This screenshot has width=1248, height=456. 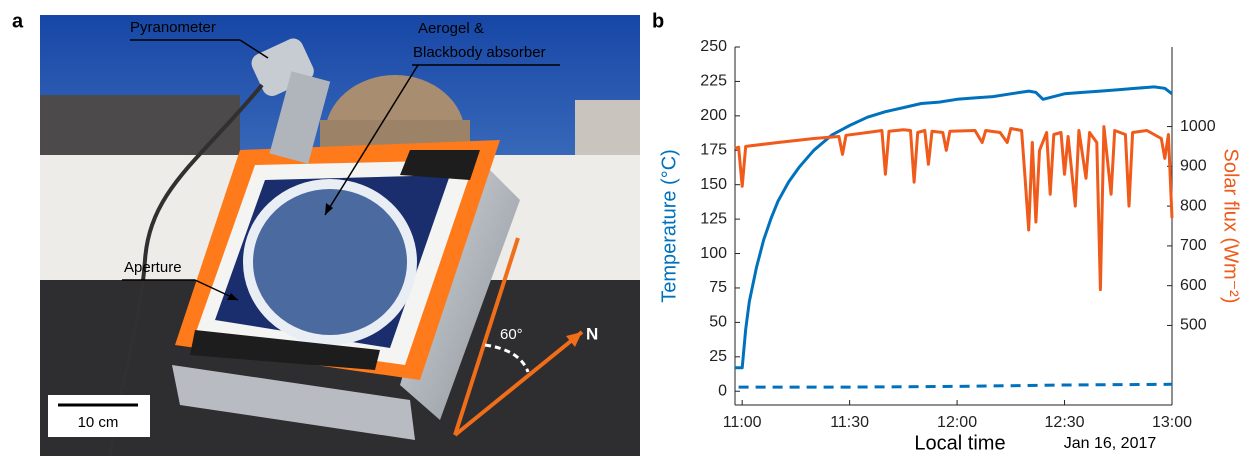 What do you see at coordinates (592, 333) in the screenshot?
I see `north-label: N` at bounding box center [592, 333].